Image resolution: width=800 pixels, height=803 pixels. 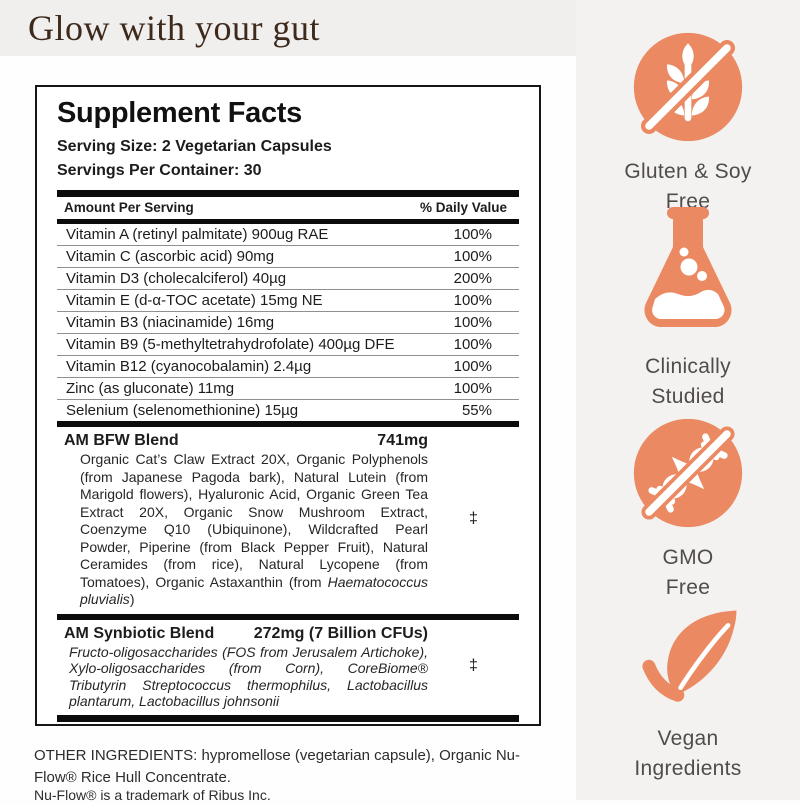 What do you see at coordinates (340, 633) in the screenshot?
I see `blend-amount: 272mg (7 Billion CFUs)` at bounding box center [340, 633].